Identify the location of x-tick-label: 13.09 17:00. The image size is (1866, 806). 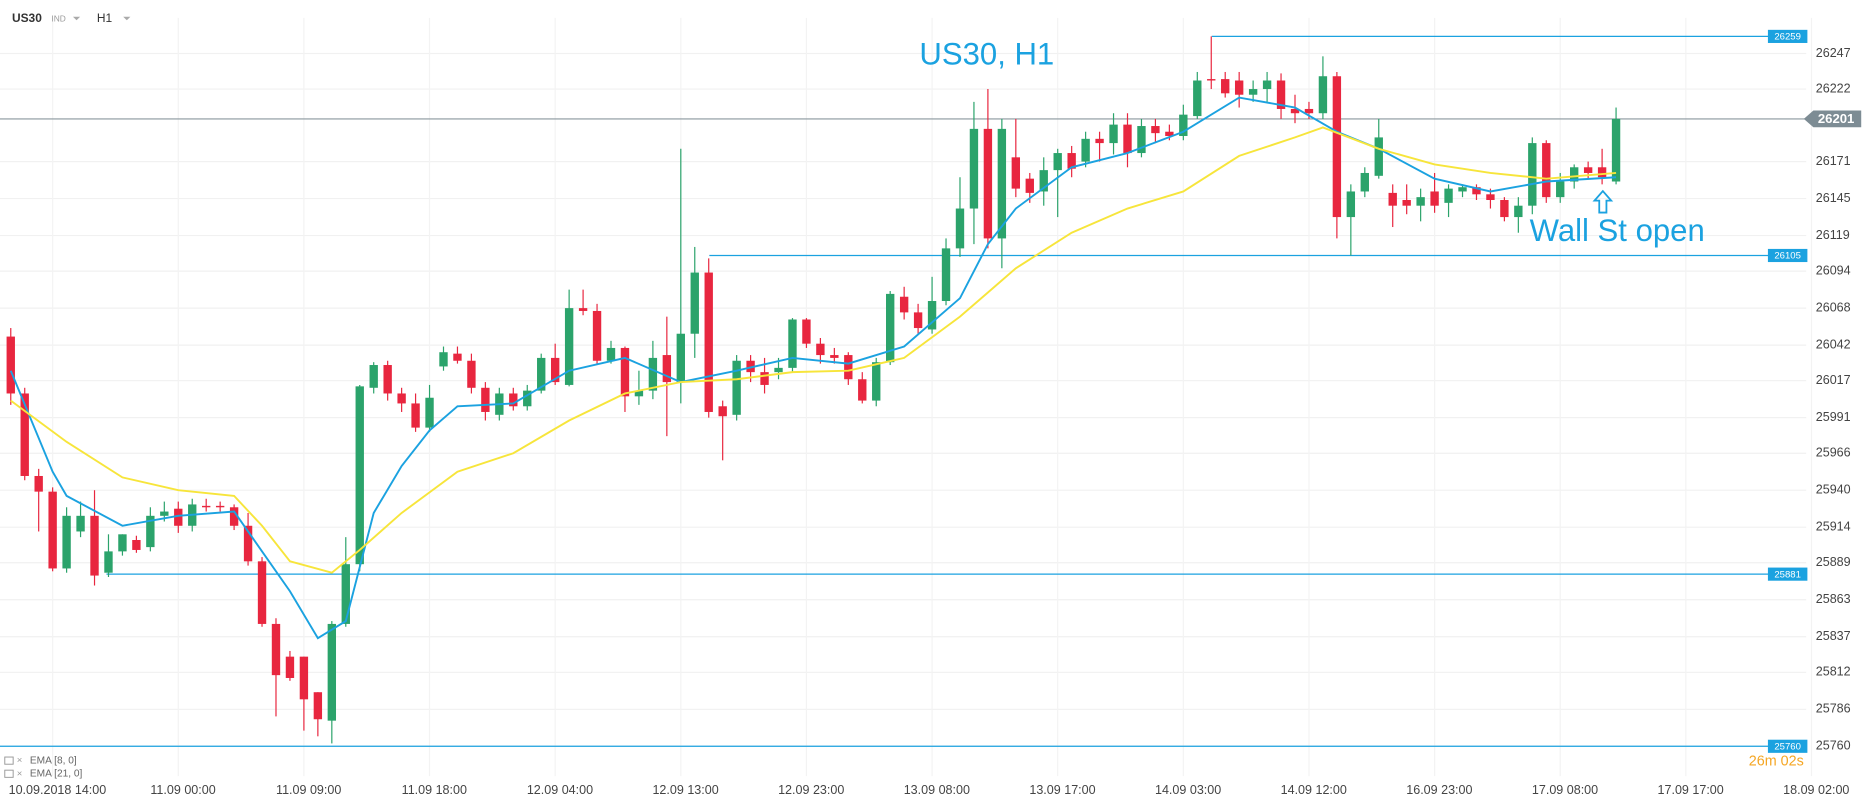
(1062, 790).